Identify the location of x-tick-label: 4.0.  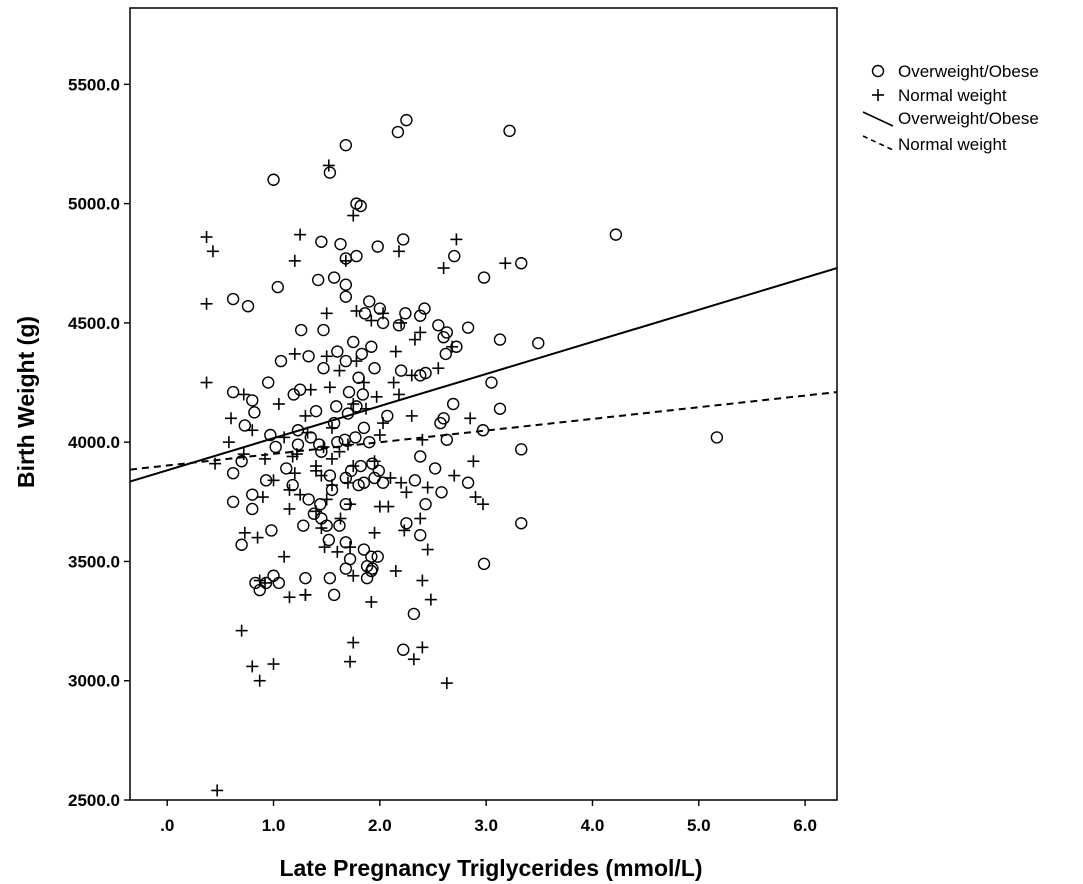
(593, 825).